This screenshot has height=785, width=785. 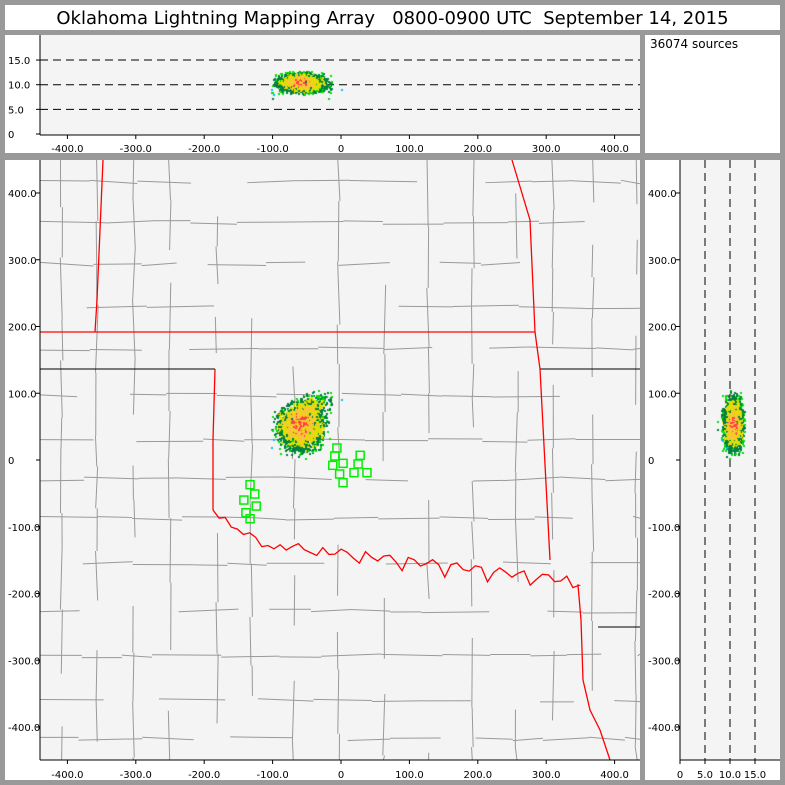 I want to click on altitude-x-panel, so click(x=322, y=94).